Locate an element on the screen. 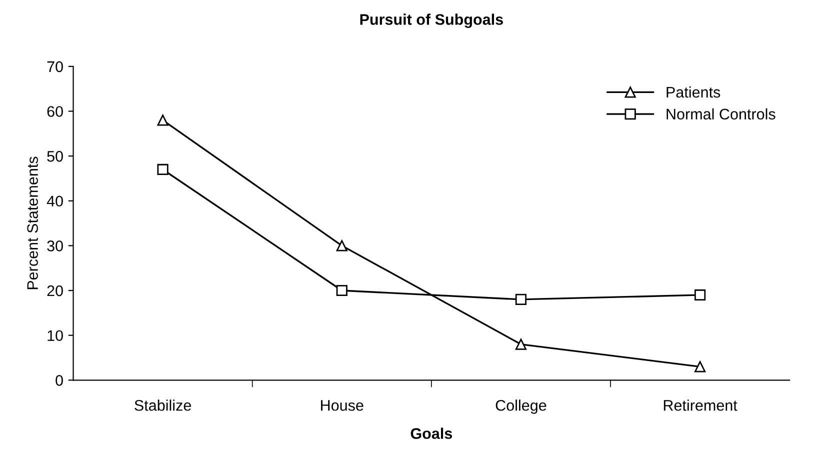 This screenshot has height=458, width=814. x-axis-title: Goals is located at coordinates (431, 433).